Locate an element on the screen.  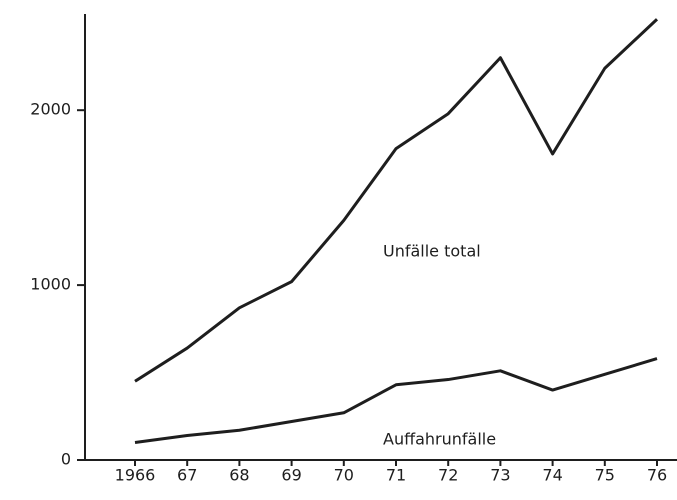
y-tick-label: 0 is located at coordinates (66, 459).